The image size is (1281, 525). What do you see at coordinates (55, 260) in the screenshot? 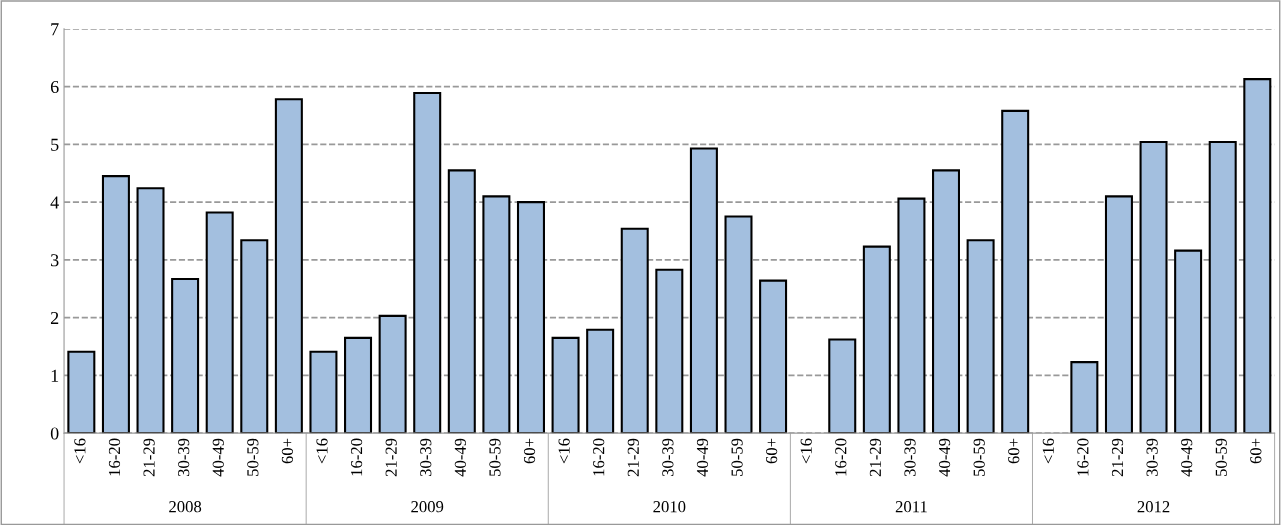
I see `y-tick-label: 3` at bounding box center [55, 260].